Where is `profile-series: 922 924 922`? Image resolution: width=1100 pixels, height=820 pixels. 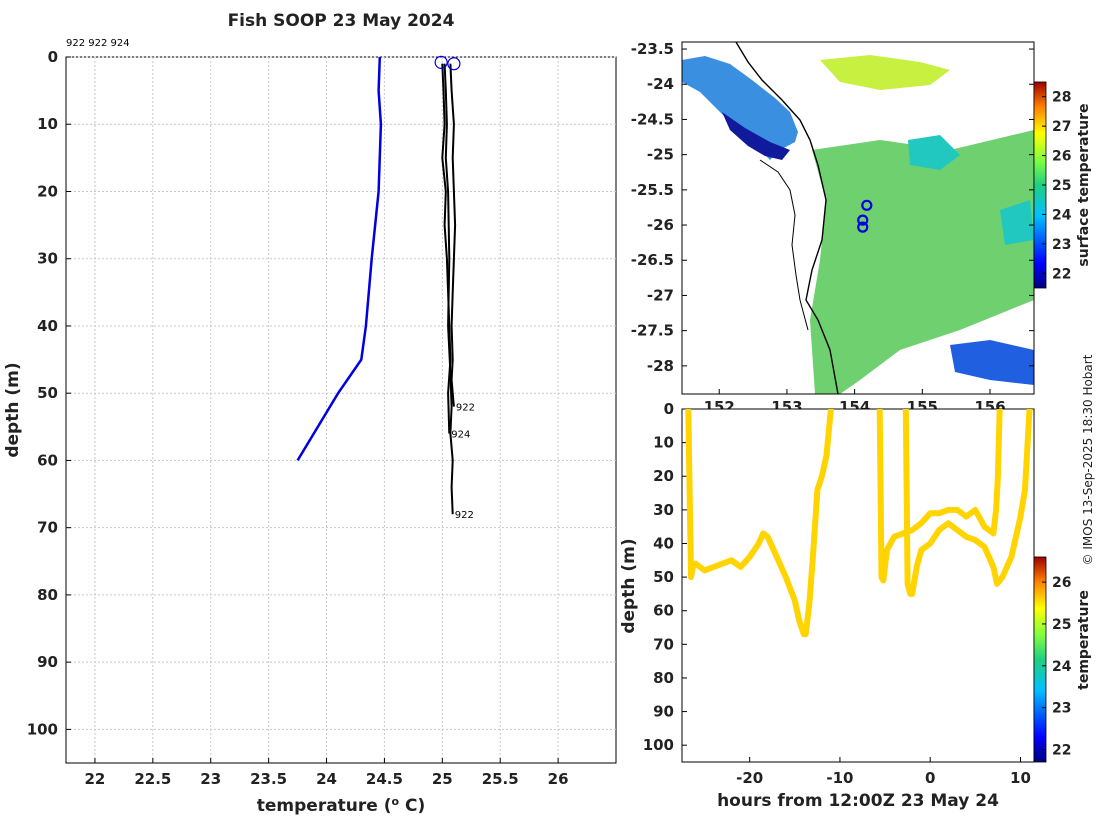 profile-series: 922 924 922 is located at coordinates (385, 288).